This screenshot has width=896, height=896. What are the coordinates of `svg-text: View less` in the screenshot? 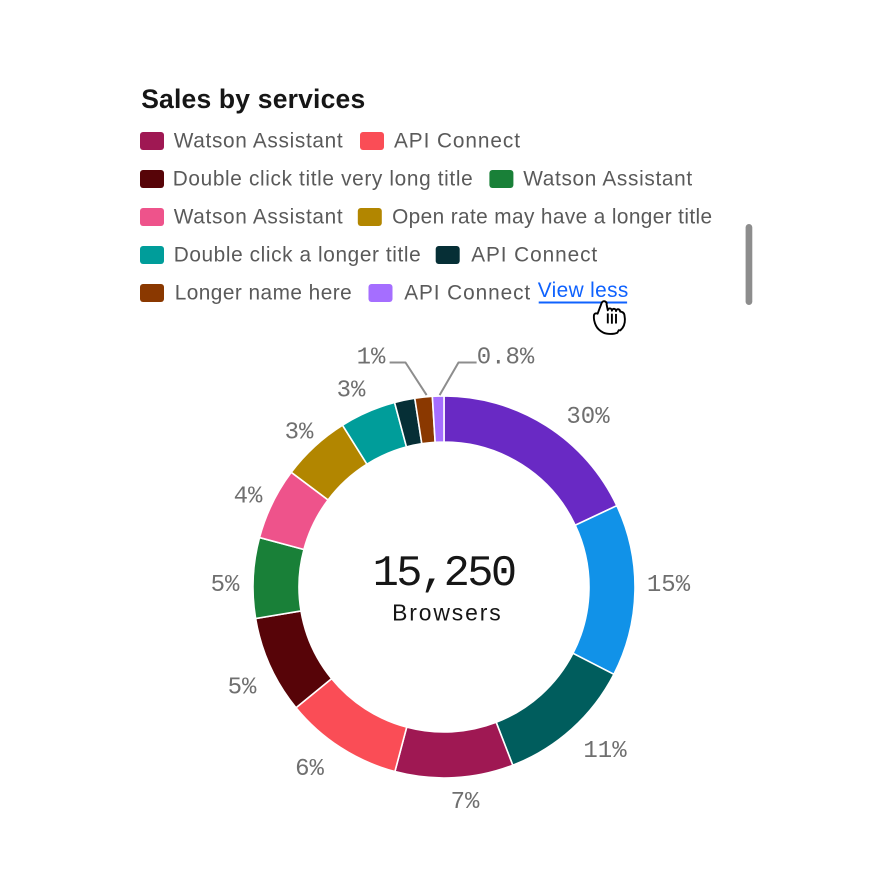 It's located at (583, 290).